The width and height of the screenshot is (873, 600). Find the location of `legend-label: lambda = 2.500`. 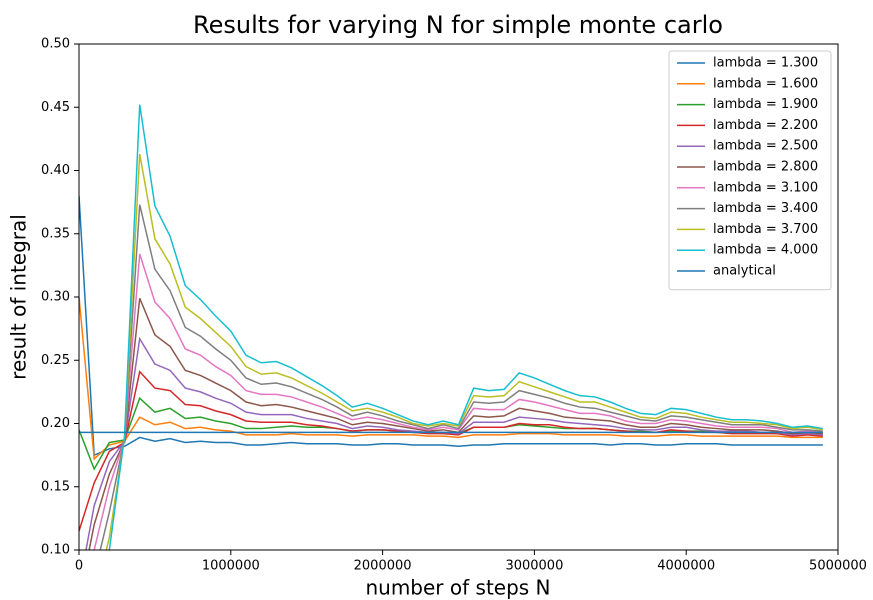

legend-label: lambda = 2.500 is located at coordinates (765, 146).